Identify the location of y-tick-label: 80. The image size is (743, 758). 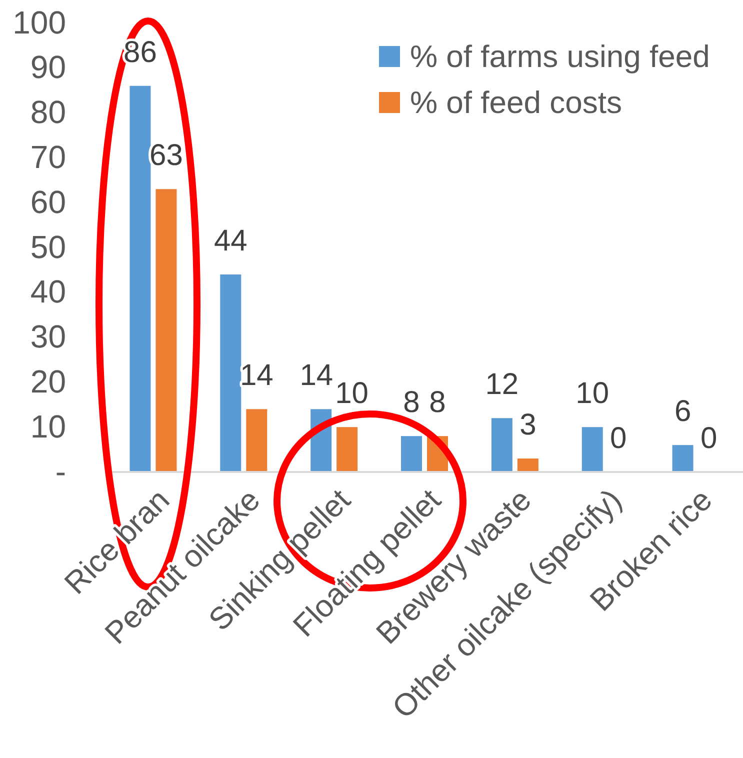
(48, 112).